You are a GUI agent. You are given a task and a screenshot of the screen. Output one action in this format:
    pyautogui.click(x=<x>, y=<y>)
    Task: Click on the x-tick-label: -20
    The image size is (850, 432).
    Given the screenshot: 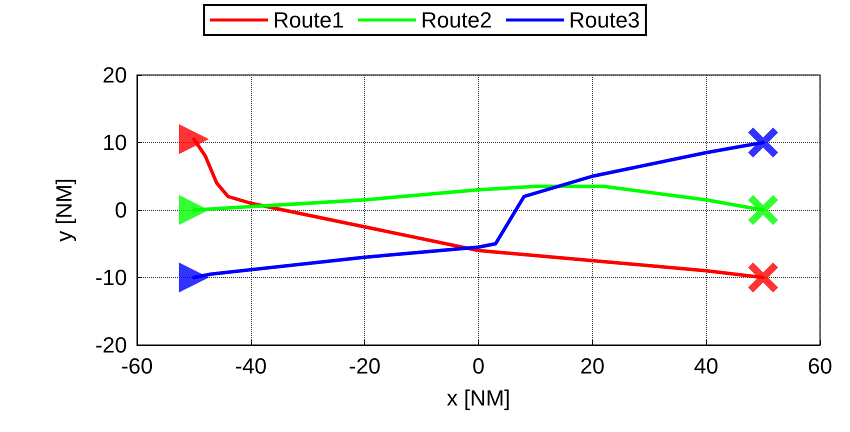 What is the action you would take?
    pyautogui.click(x=364, y=366)
    